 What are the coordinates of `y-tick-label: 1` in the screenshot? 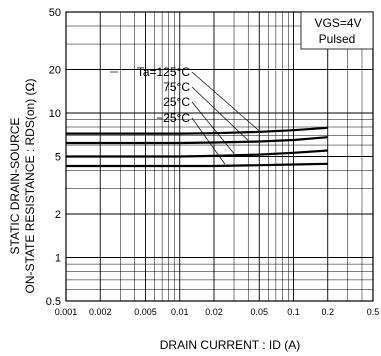 It's located at (58, 259).